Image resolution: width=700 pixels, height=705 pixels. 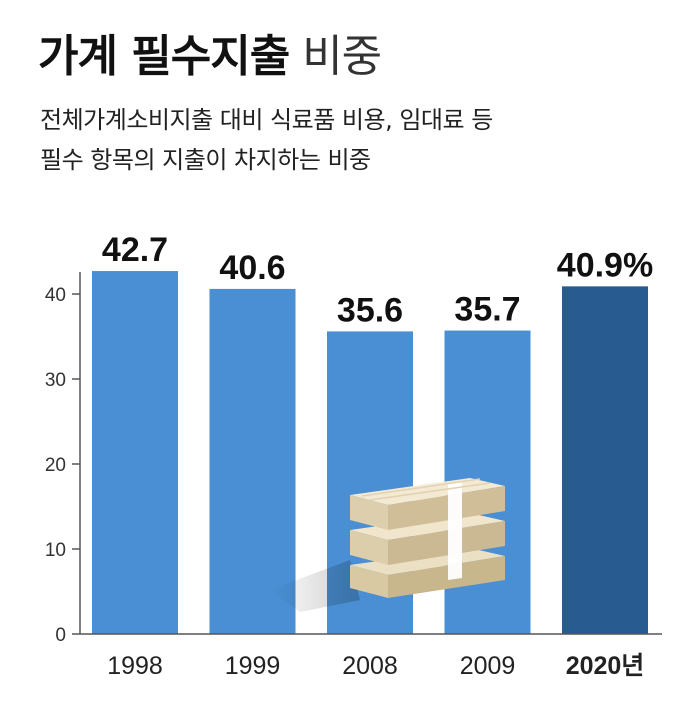 I want to click on money-stack-icon, so click(x=387, y=545).